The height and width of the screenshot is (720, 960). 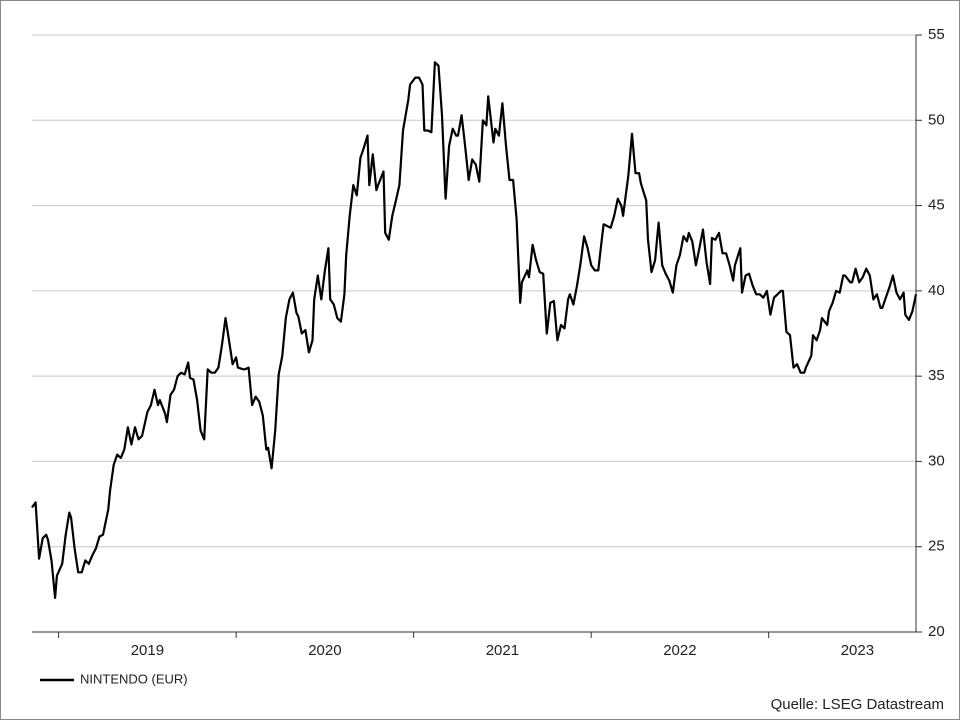 What do you see at coordinates (936, 290) in the screenshot?
I see `y-tick-label: 40` at bounding box center [936, 290].